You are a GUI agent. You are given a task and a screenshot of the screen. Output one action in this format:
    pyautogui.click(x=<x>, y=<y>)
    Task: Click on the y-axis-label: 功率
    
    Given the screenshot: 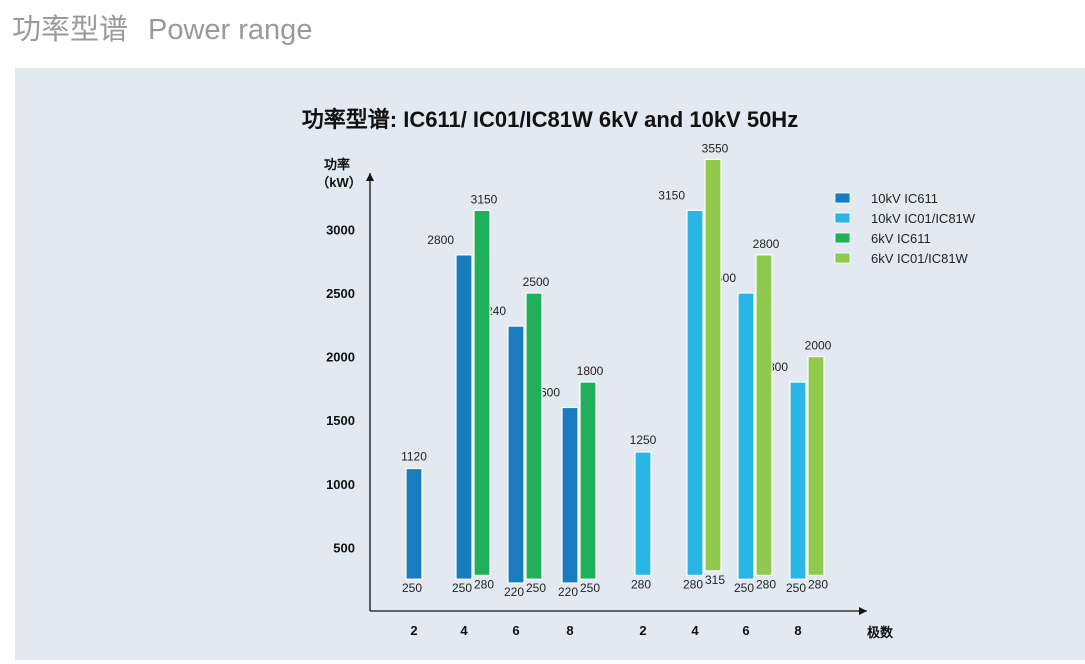 What is the action you would take?
    pyautogui.click(x=337, y=164)
    